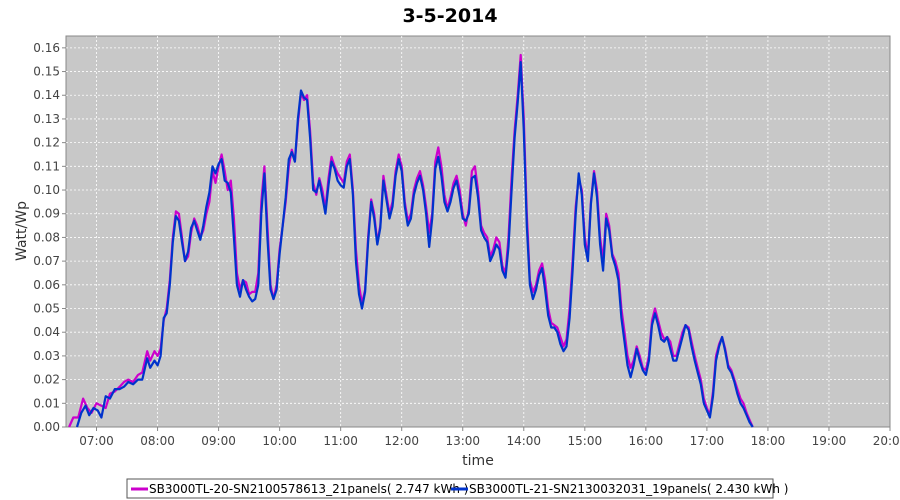 Image resolution: width=900 pixels, height=500 pixels. I want to click on legend-box, so click(450, 488).